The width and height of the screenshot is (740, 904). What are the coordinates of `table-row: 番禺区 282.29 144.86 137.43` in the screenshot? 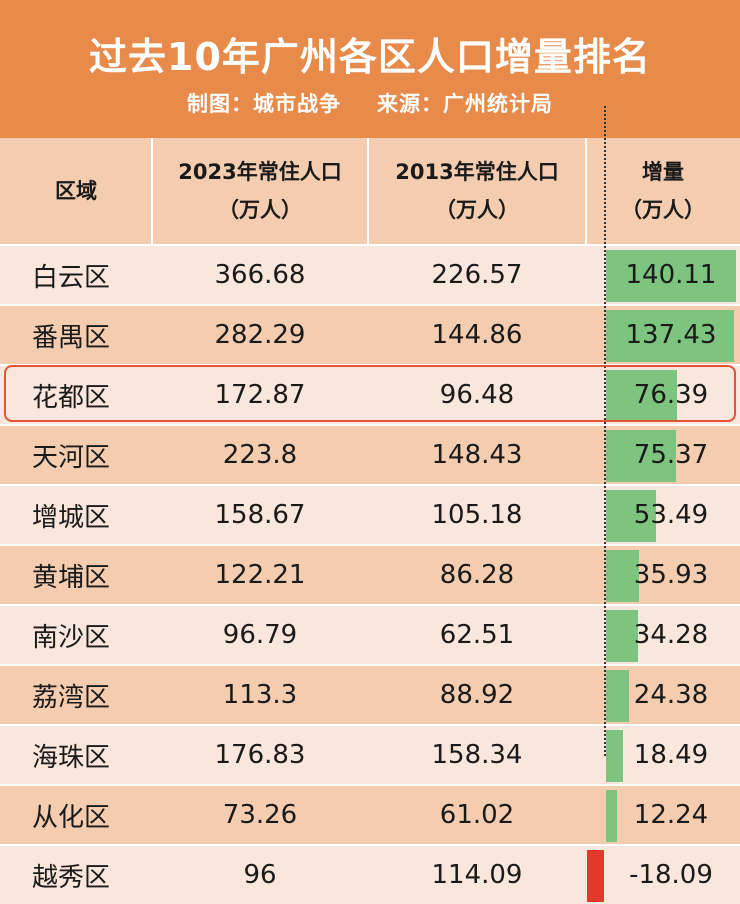 It's located at (370, 334).